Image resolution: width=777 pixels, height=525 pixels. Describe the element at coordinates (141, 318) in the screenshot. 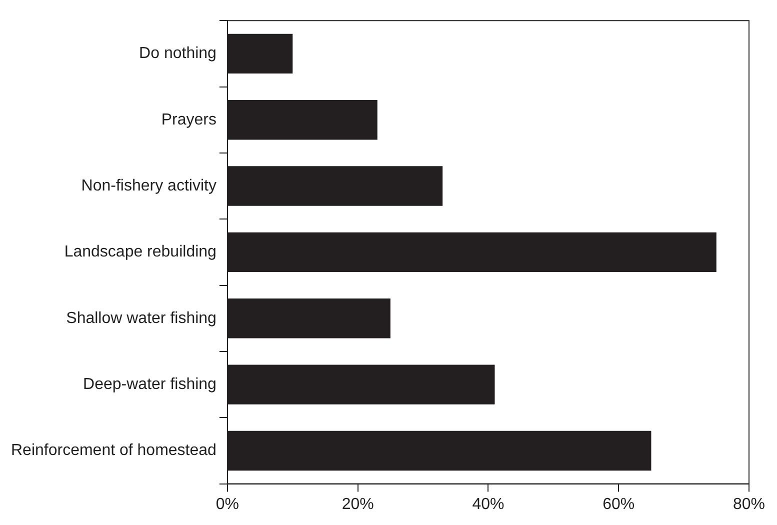

I see `y-tick-label: Shallow water fishing` at that location.